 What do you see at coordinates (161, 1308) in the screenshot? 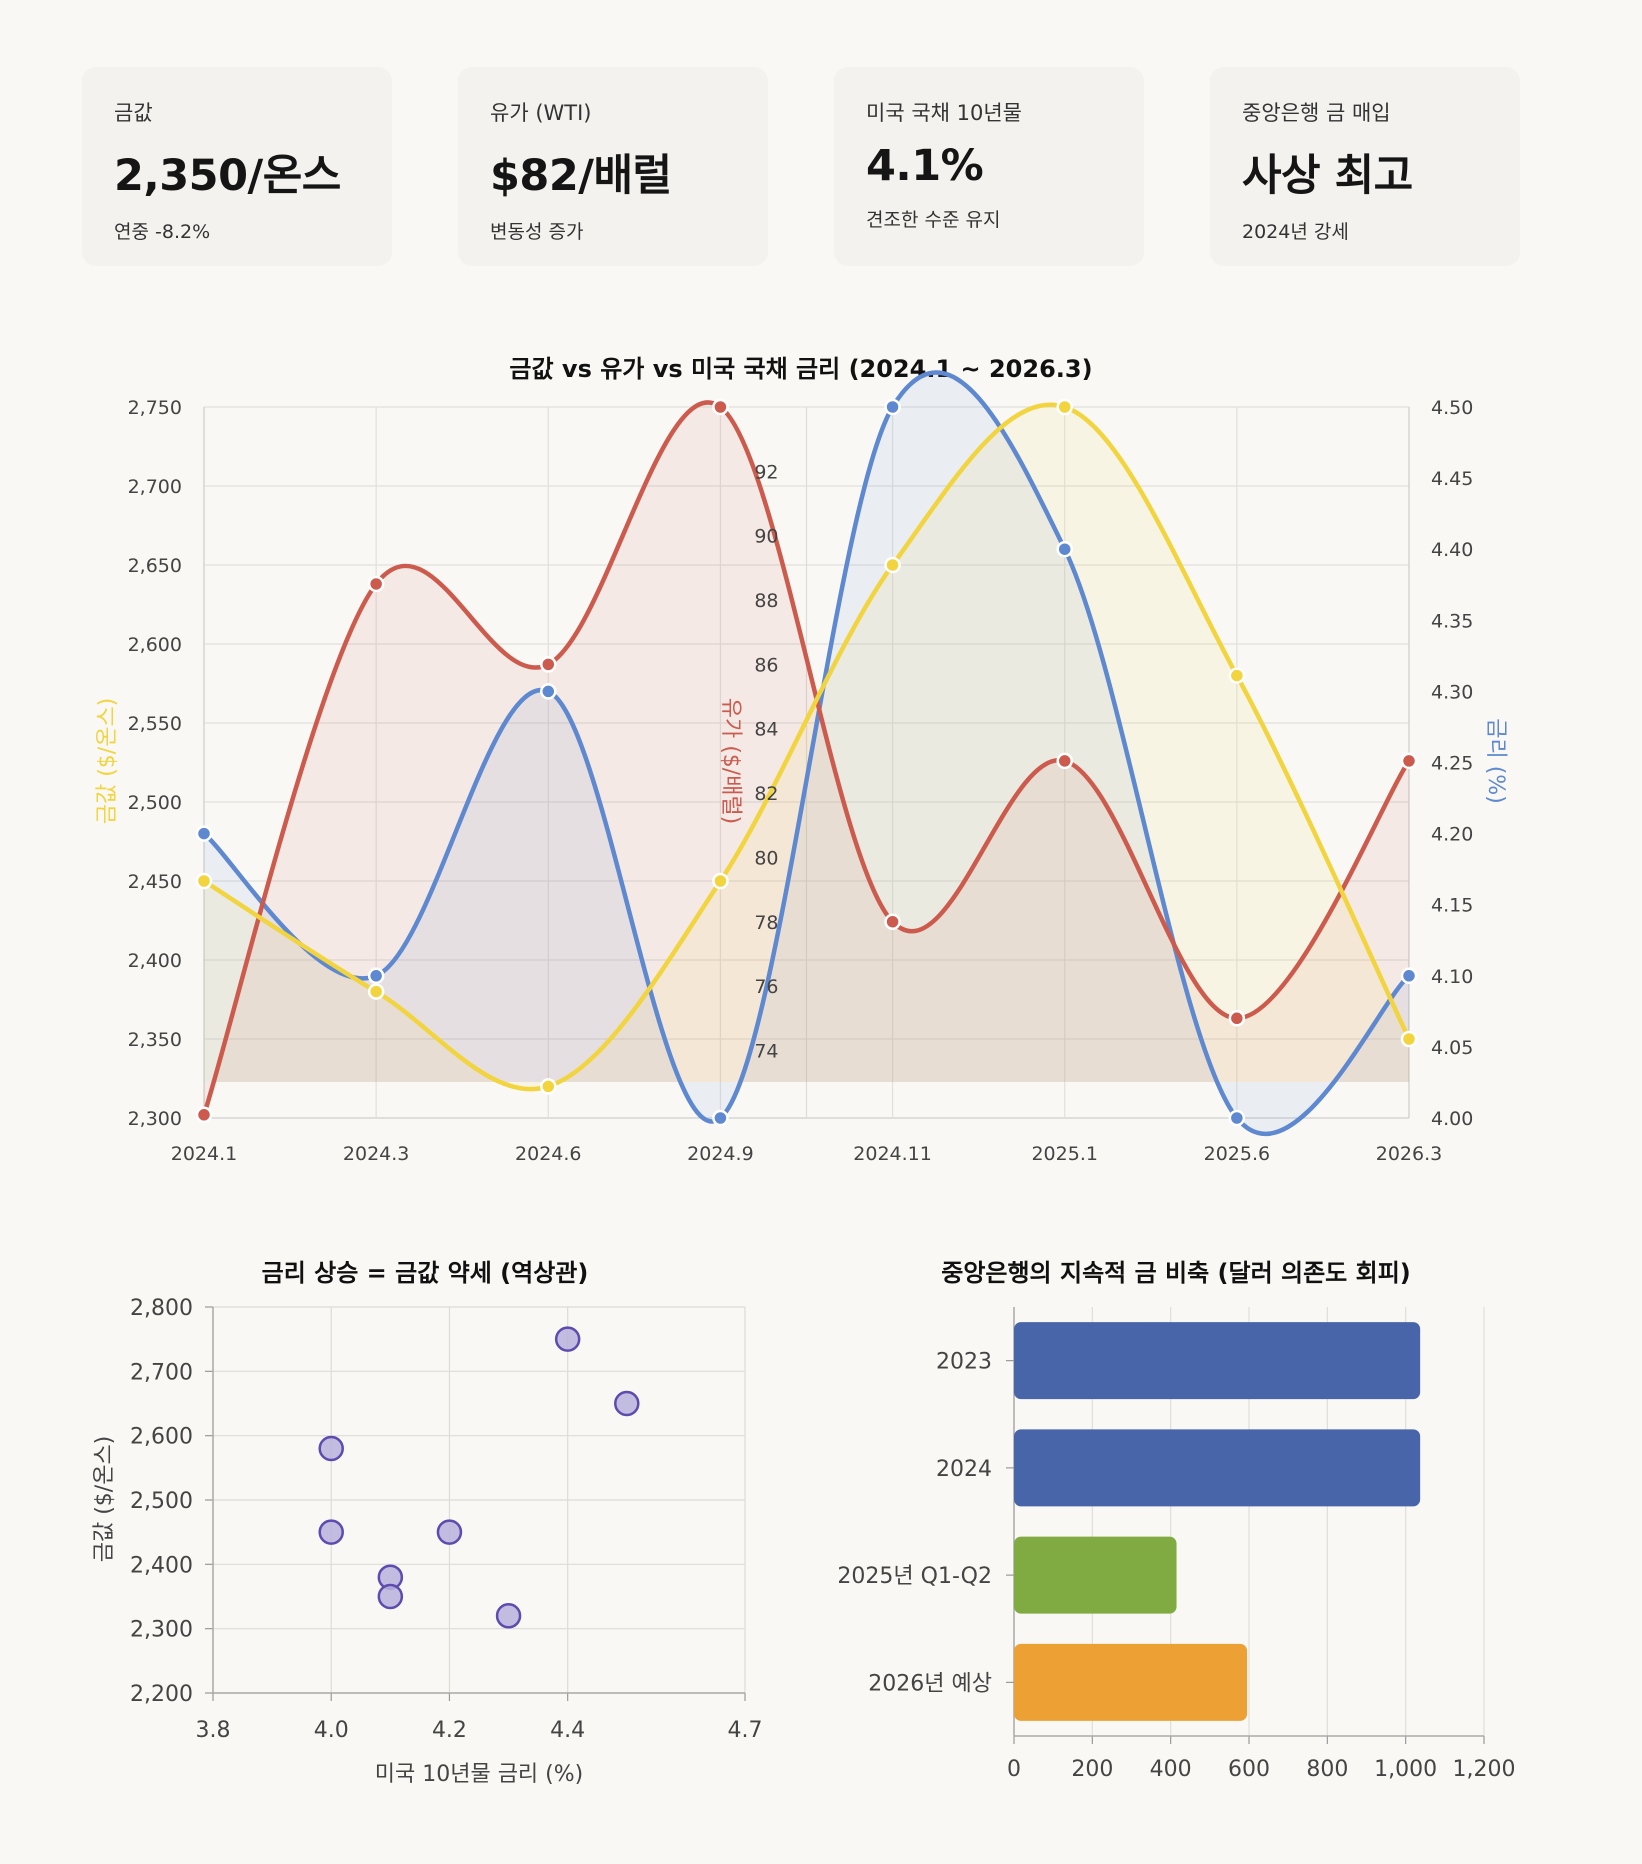
I see `y-tick-label: 2,800` at bounding box center [161, 1308].